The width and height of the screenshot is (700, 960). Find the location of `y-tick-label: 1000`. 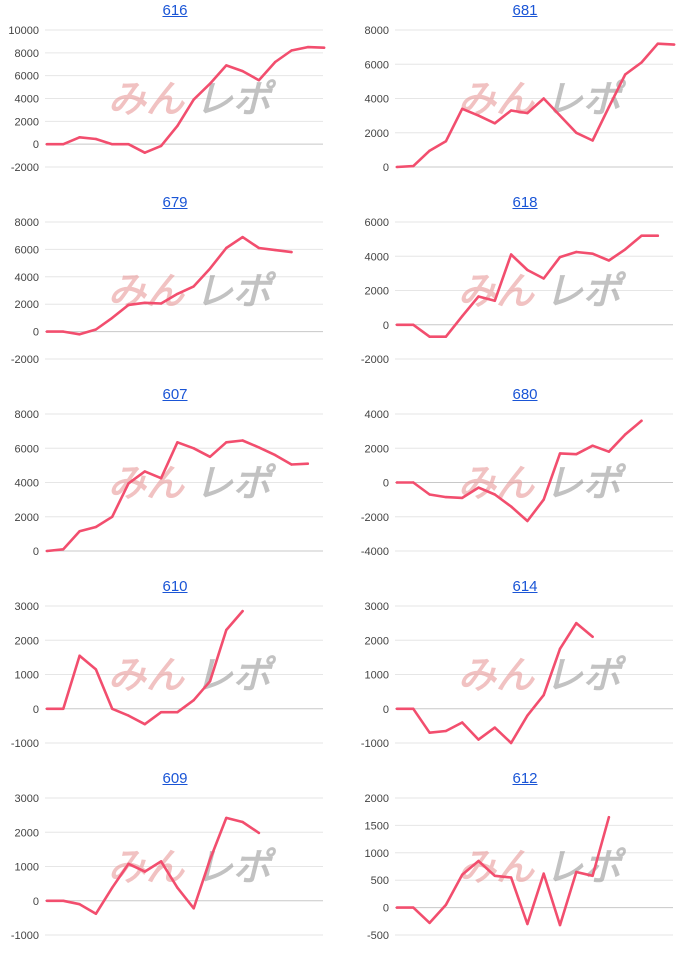

y-tick-label: 1000 is located at coordinates (27, 868).